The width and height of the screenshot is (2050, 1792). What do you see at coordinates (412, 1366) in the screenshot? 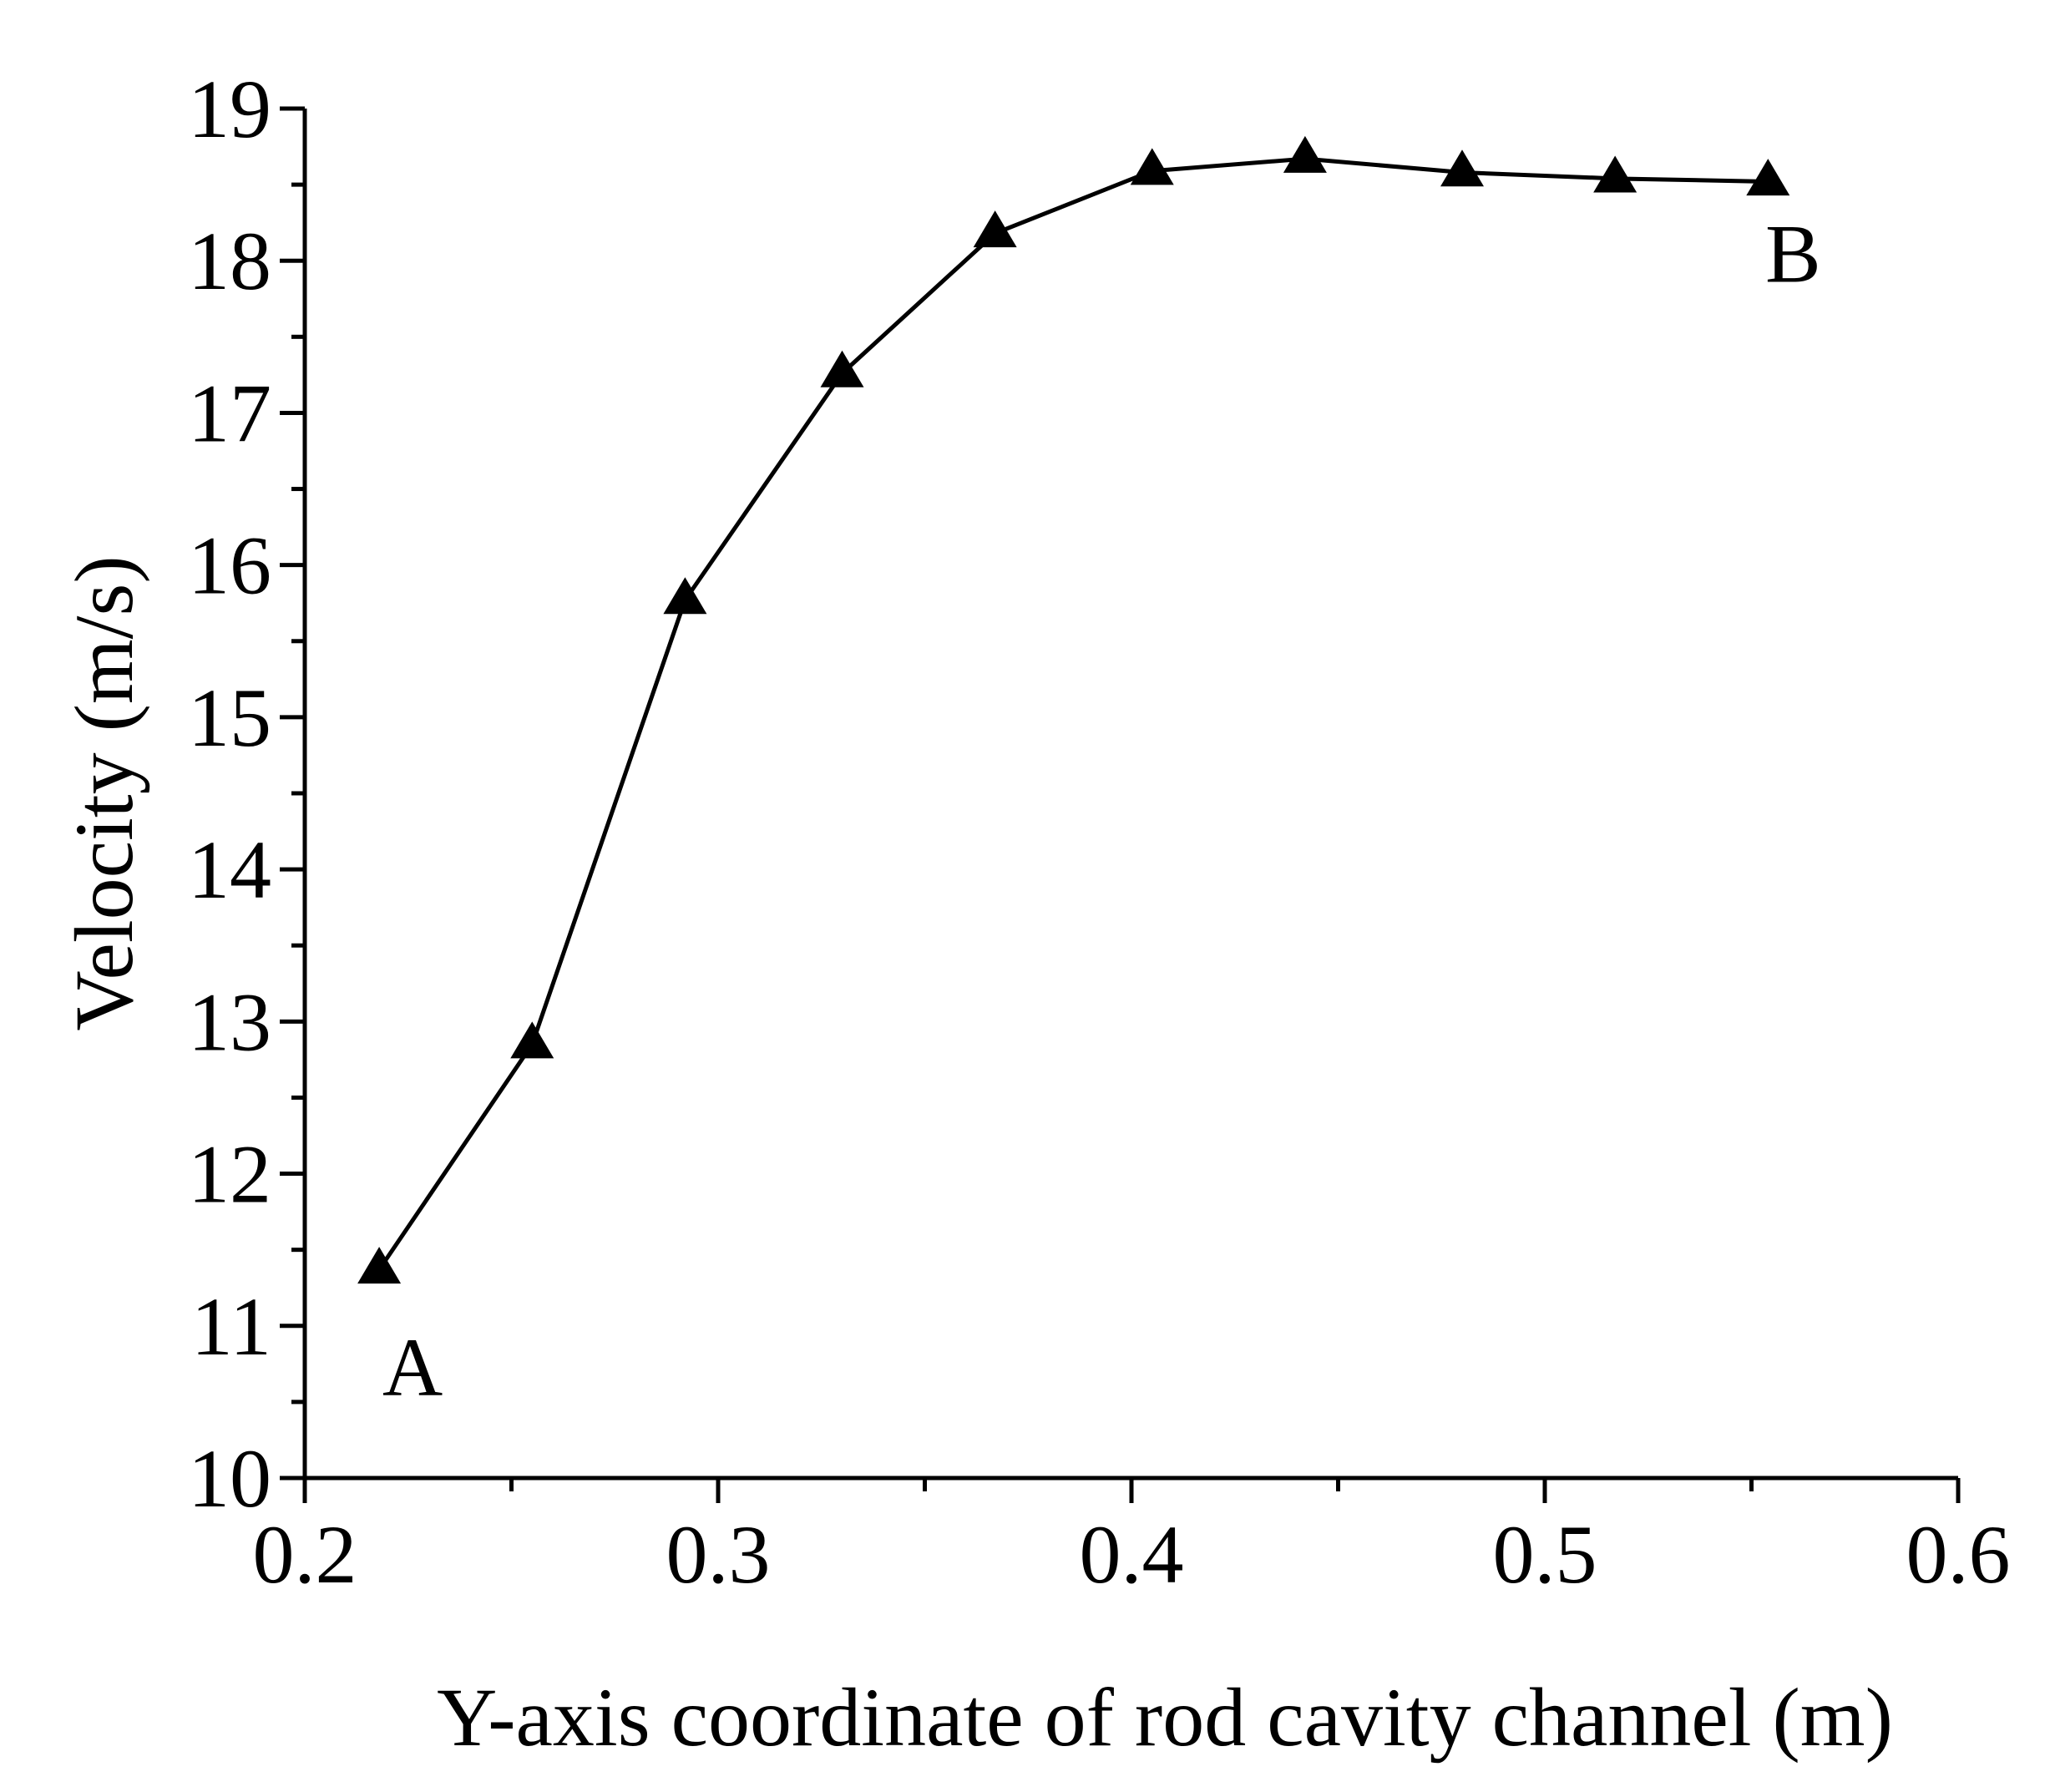
I see `point-annotation-a: A` at bounding box center [412, 1366].